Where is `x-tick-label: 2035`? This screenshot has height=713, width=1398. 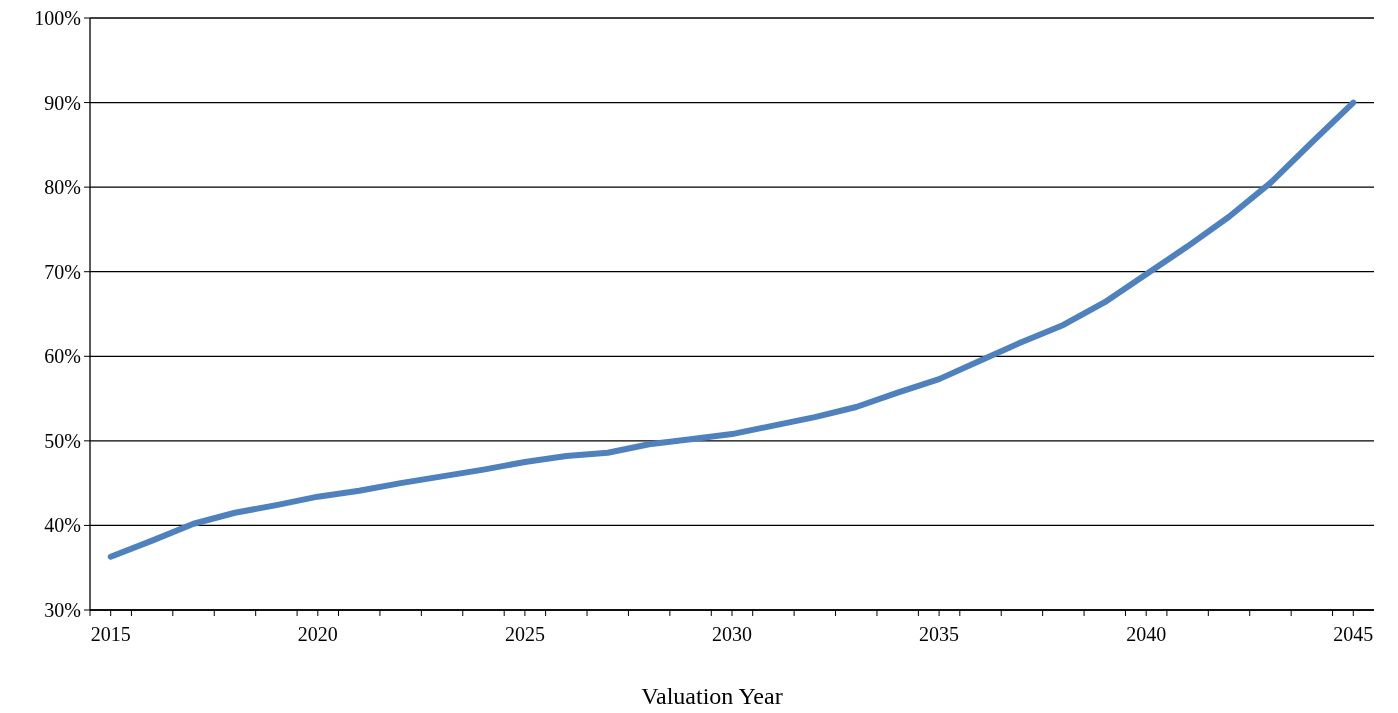
x-tick-label: 2035 is located at coordinates (939, 634).